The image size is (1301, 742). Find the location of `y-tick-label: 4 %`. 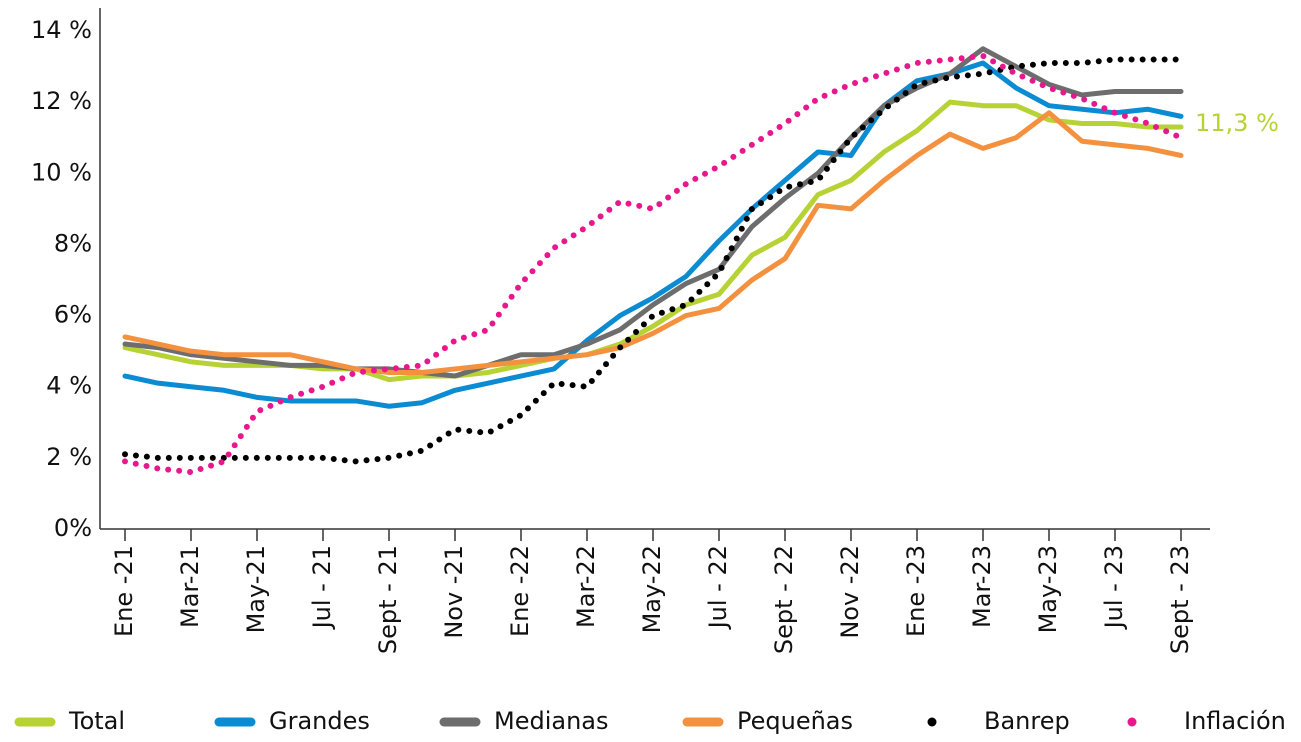

y-tick-label: 4 % is located at coordinates (69, 386).